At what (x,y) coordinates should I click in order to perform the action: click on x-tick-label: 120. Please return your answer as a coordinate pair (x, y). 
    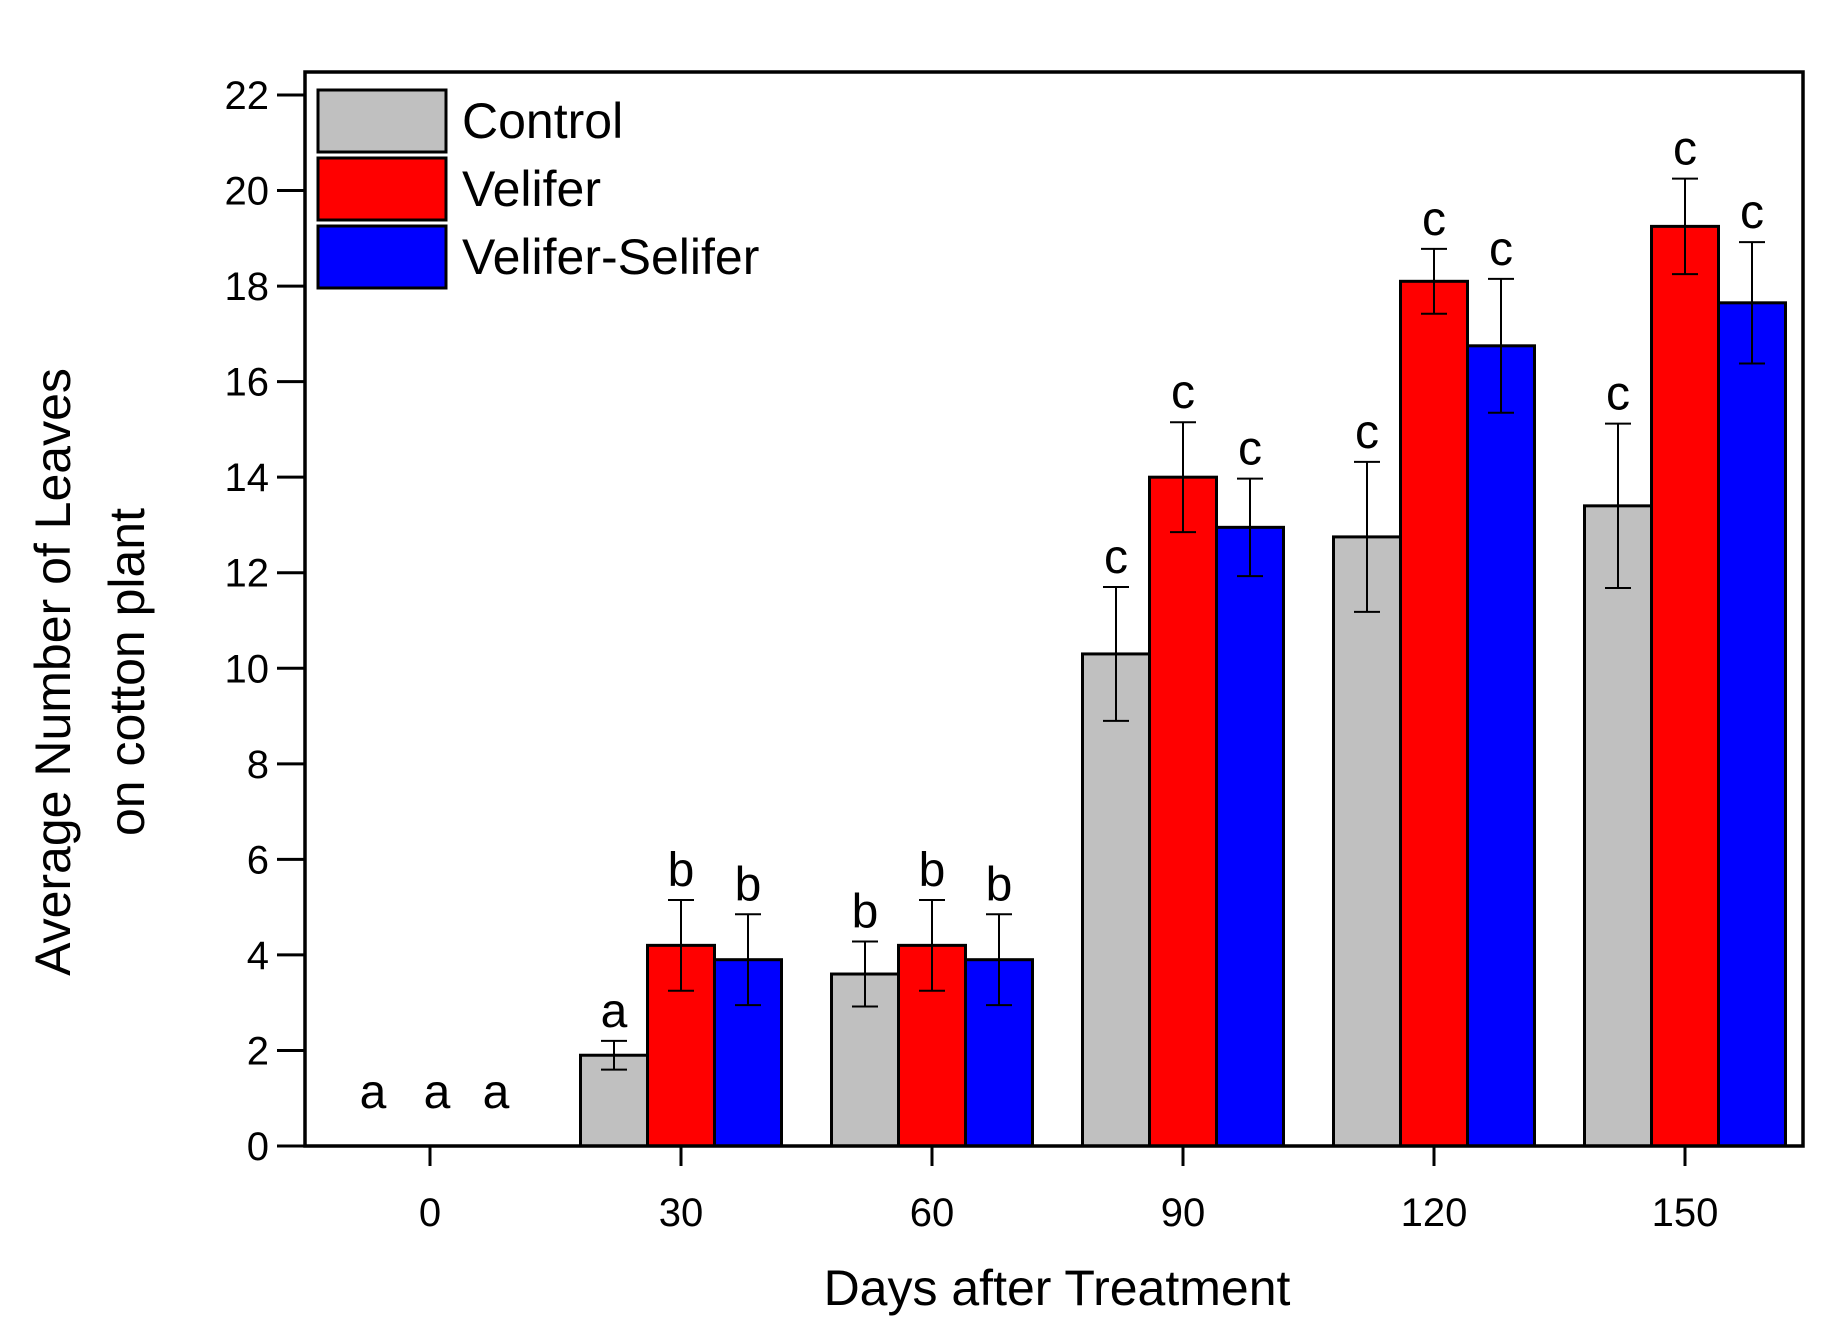
    Looking at the image, I should click on (1434, 1213).